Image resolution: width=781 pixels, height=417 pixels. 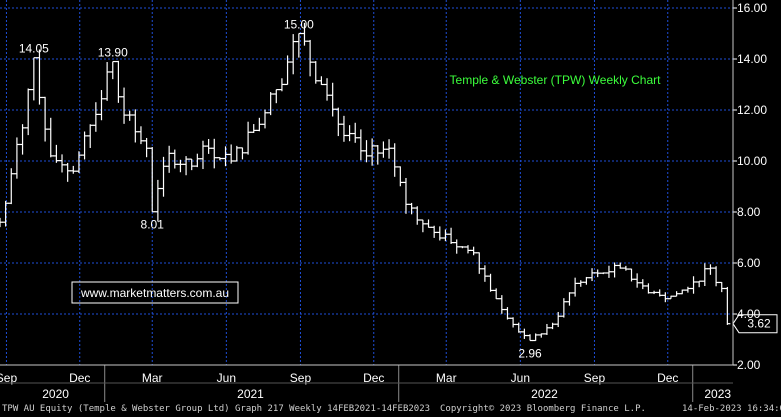 What do you see at coordinates (752, 8) in the screenshot?
I see `y-tick-label: 16.00` at bounding box center [752, 8].